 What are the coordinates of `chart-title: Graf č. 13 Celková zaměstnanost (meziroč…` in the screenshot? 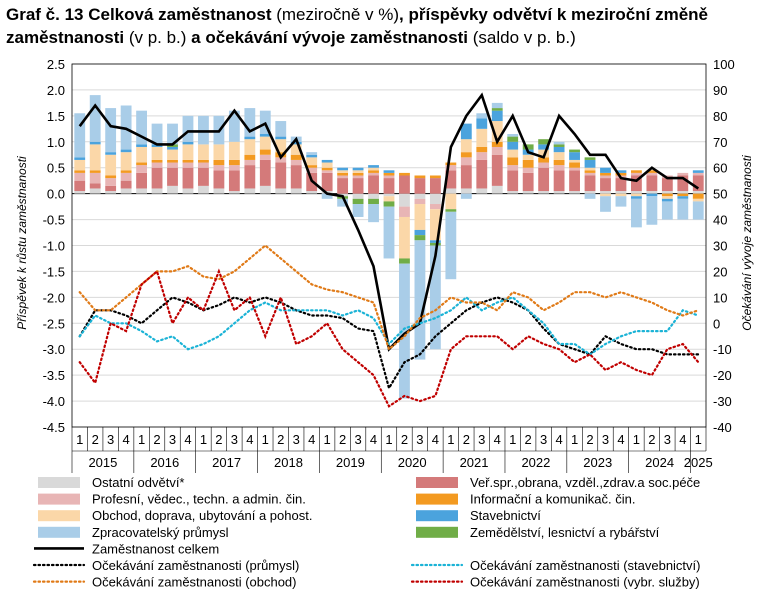 It's located at (386, 26).